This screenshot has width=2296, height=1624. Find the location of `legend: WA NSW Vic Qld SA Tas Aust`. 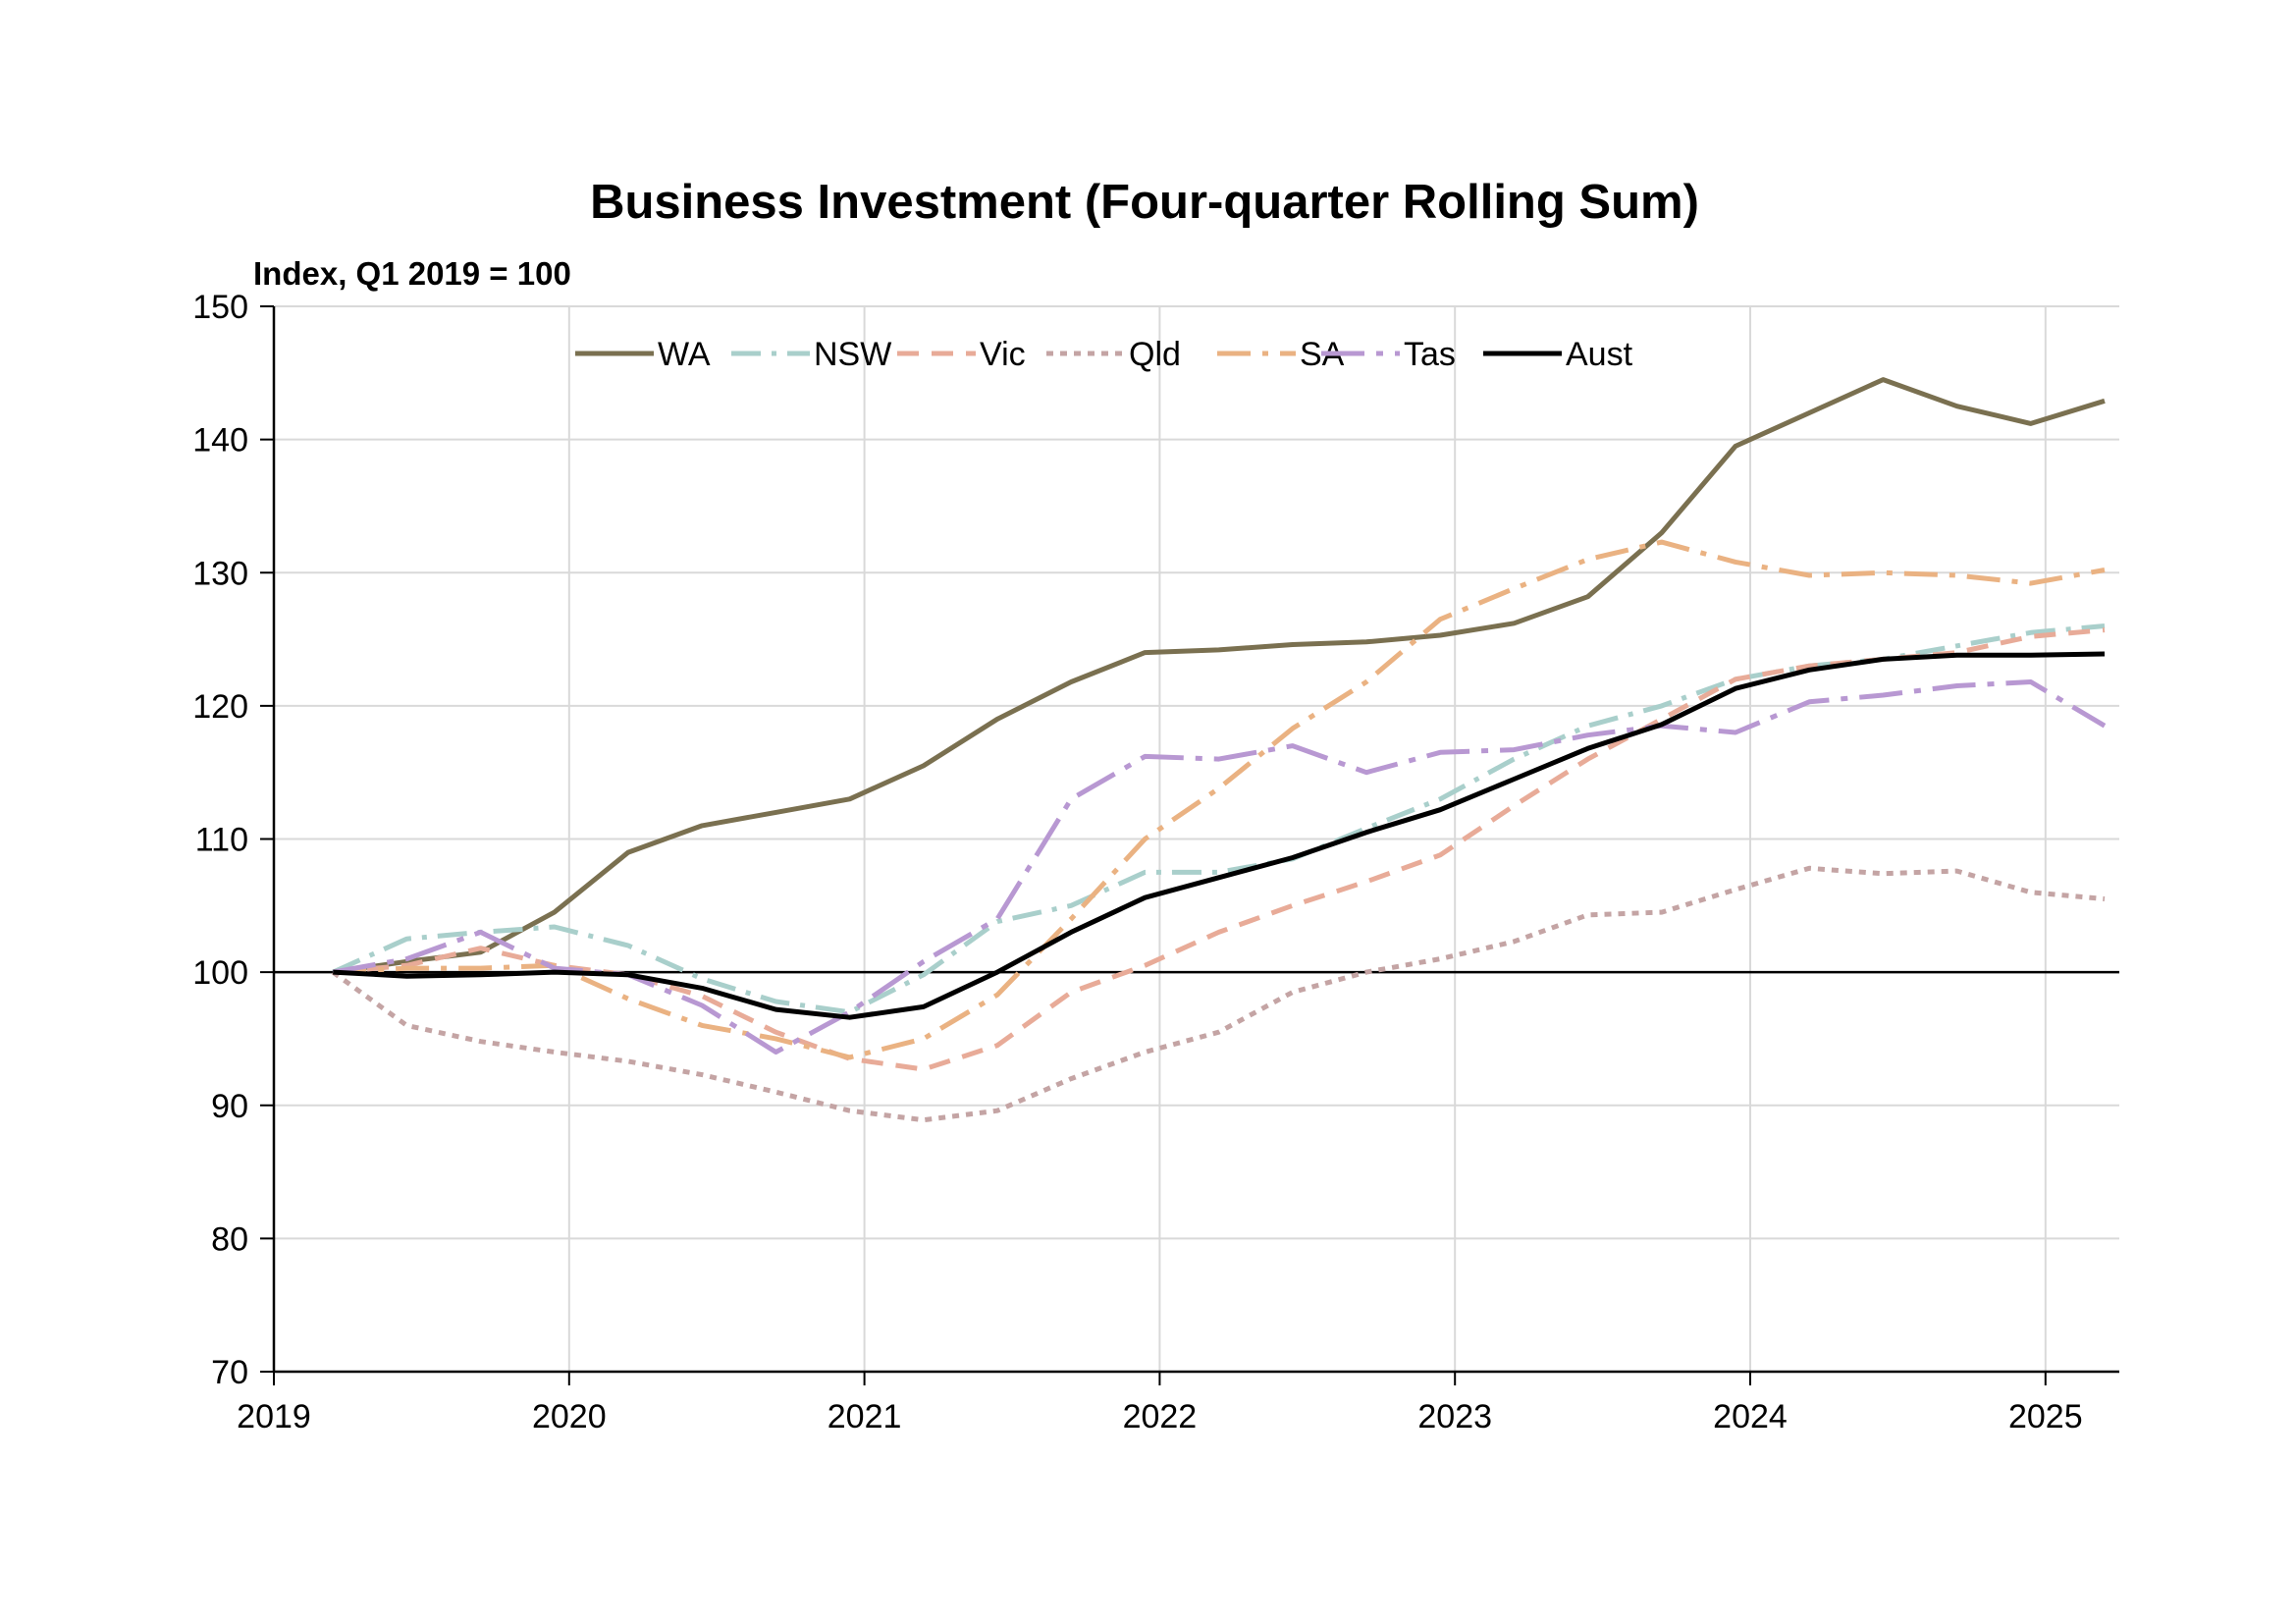

legend: WA NSW Vic Qld SA Tas Aust is located at coordinates (1104, 354).